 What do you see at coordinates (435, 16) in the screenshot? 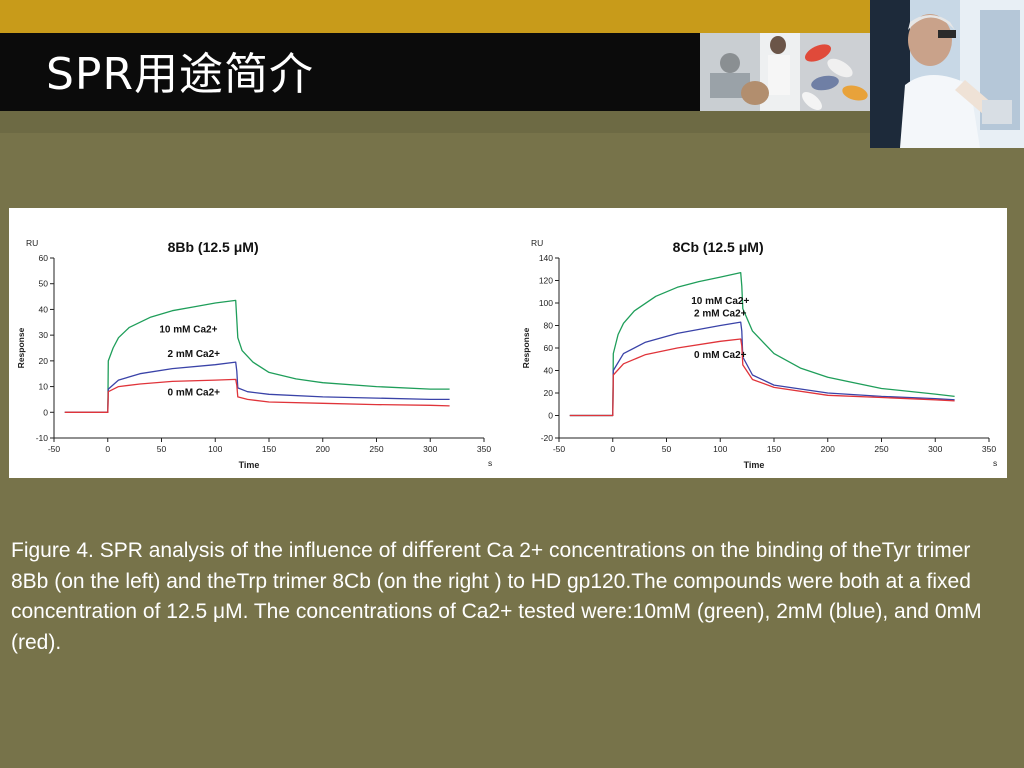
I see `top-accent-strip` at bounding box center [435, 16].